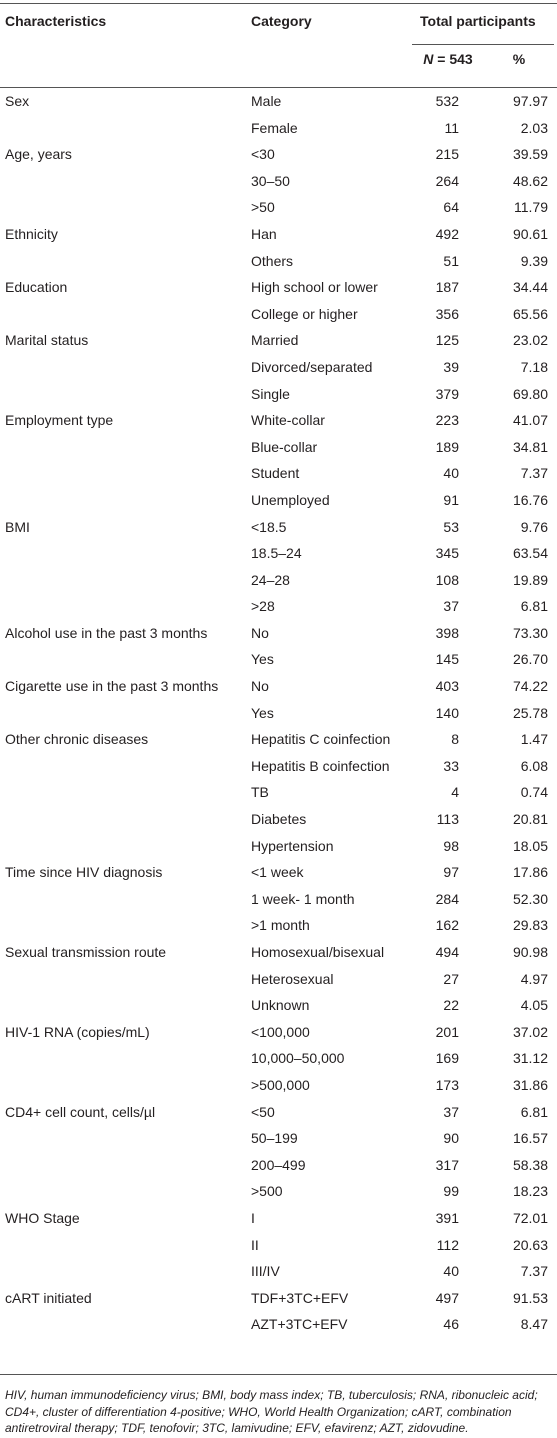 The height and width of the screenshot is (1438, 557). Describe the element at coordinates (530, 499) in the screenshot. I see `percent-cell: 16.76` at that location.